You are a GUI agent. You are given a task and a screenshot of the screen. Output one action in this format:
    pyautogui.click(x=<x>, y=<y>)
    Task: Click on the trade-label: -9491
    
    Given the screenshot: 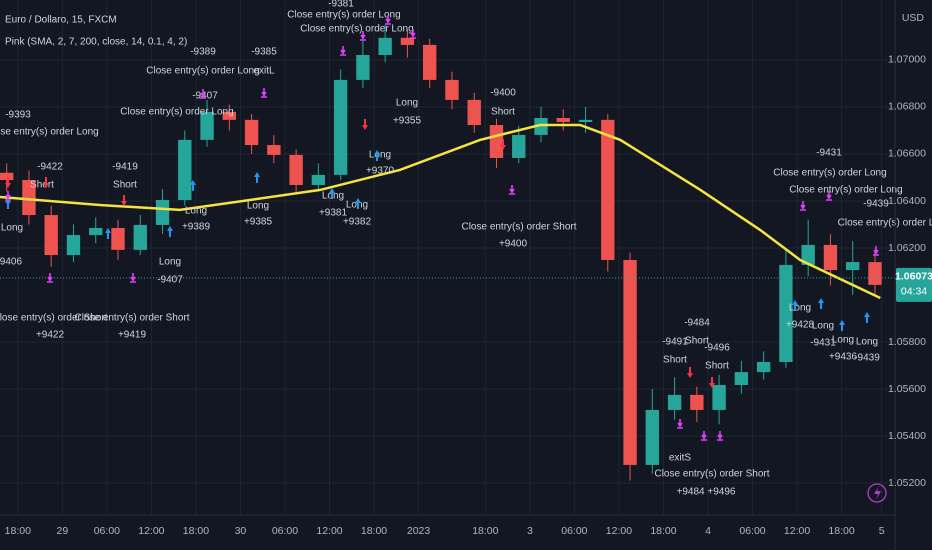 What is the action you would take?
    pyautogui.click(x=675, y=342)
    